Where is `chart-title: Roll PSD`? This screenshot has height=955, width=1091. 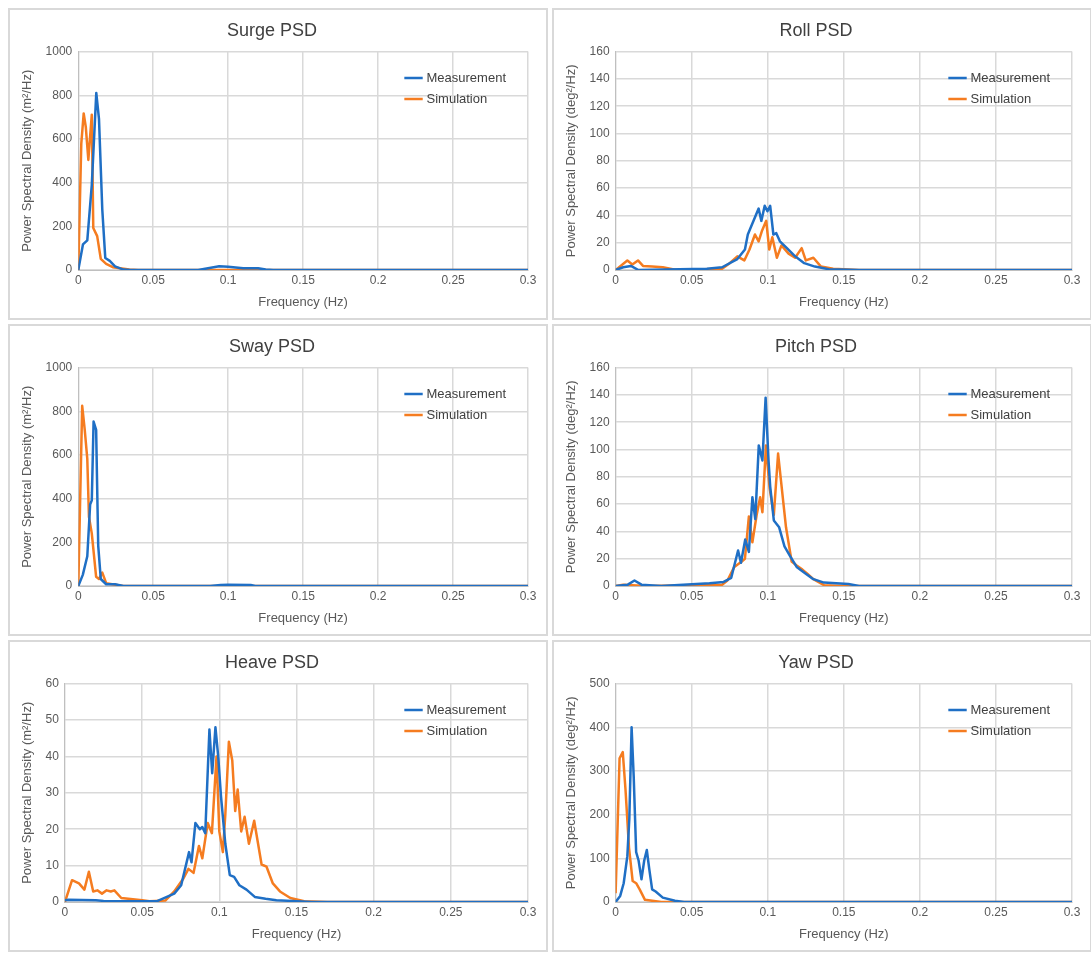
chart-title: Roll PSD is located at coordinates (816, 29).